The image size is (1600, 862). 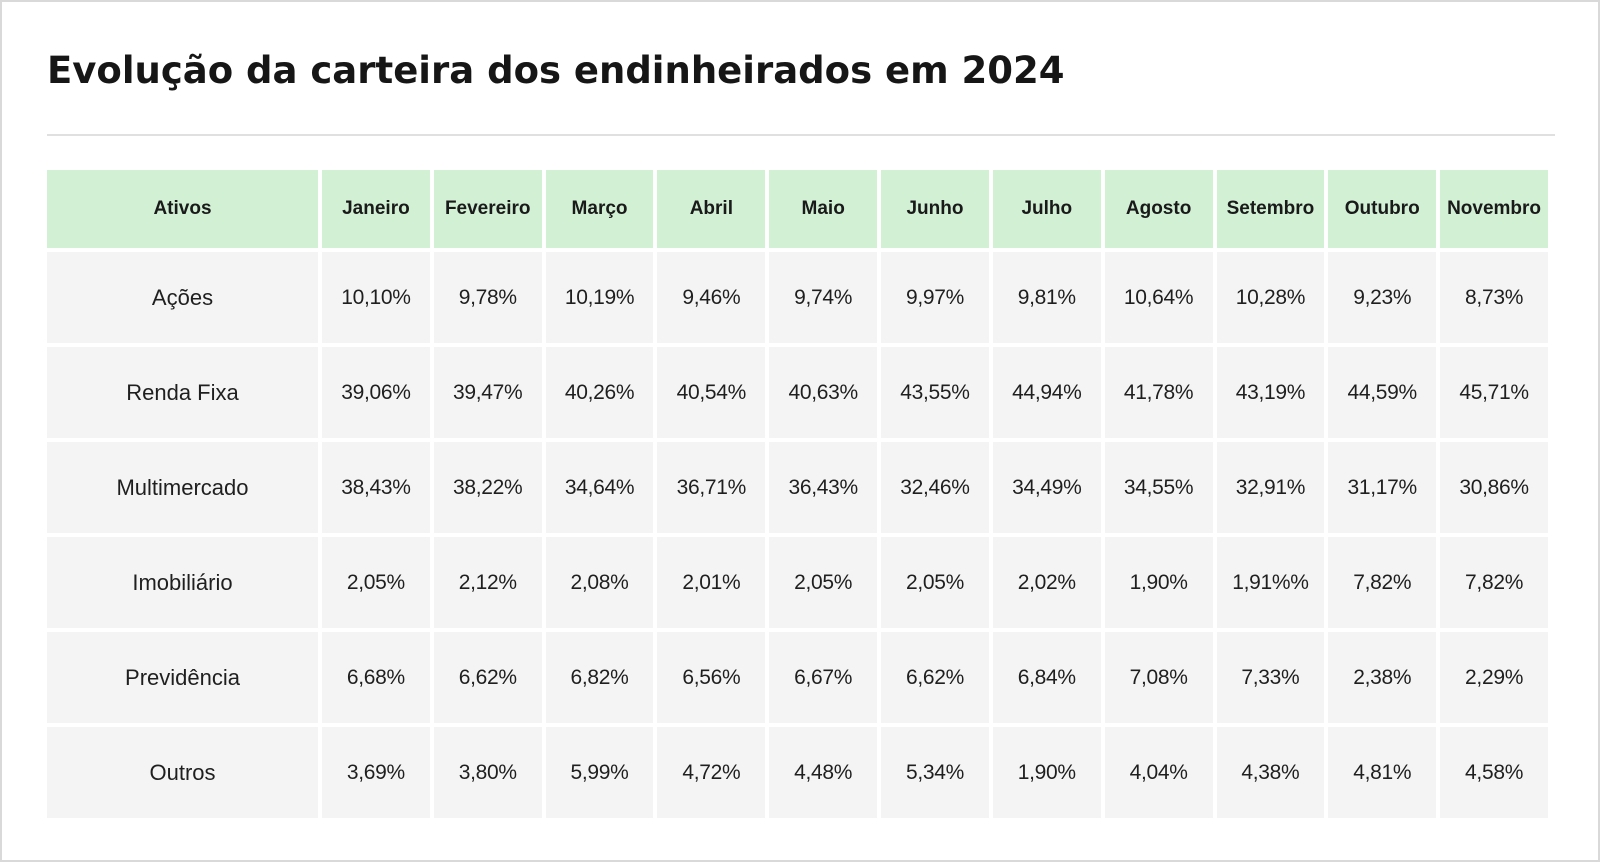 What do you see at coordinates (1494, 392) in the screenshot?
I see `table-cell-value: 45,71%` at bounding box center [1494, 392].